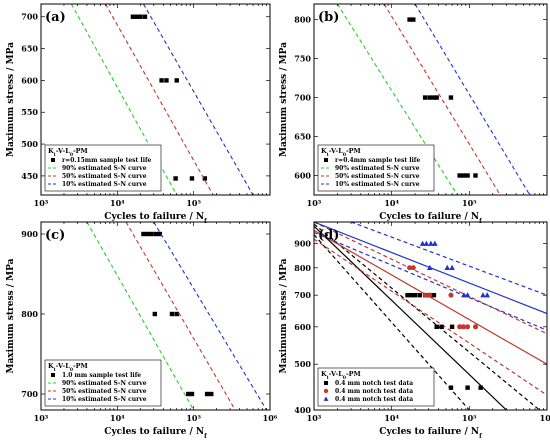 The width and height of the screenshot is (550, 441). What do you see at coordinates (377, 184) in the screenshot?
I see `legend-entry: 10% estimated S-N curve` at bounding box center [377, 184].